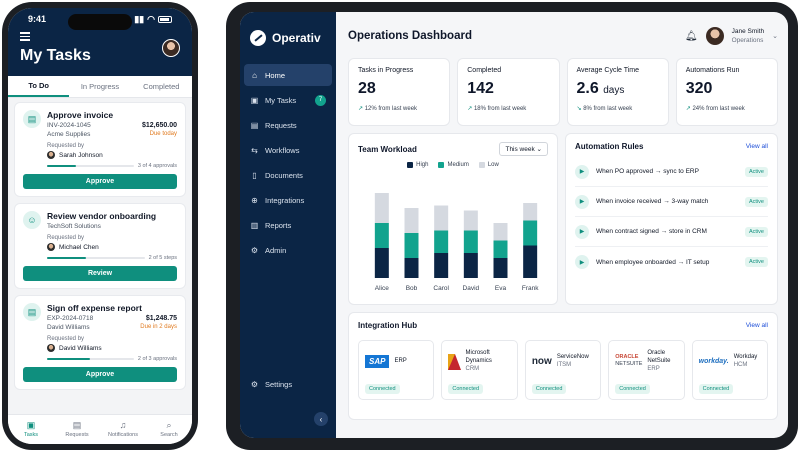 This screenshot has width=800, height=456. I want to click on sidebar-item-requests: ▤ Requests, so click(288, 125).